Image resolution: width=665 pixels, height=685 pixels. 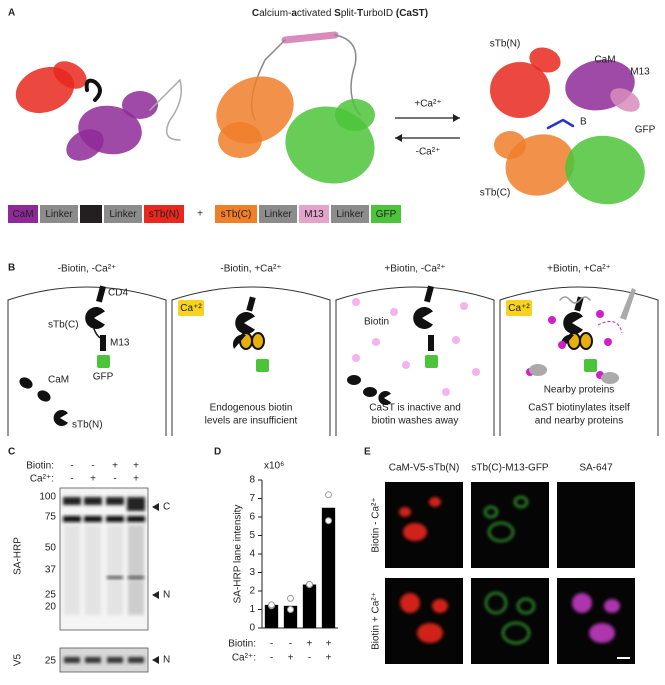 I want to click on title-part: C, so click(x=255, y=13).